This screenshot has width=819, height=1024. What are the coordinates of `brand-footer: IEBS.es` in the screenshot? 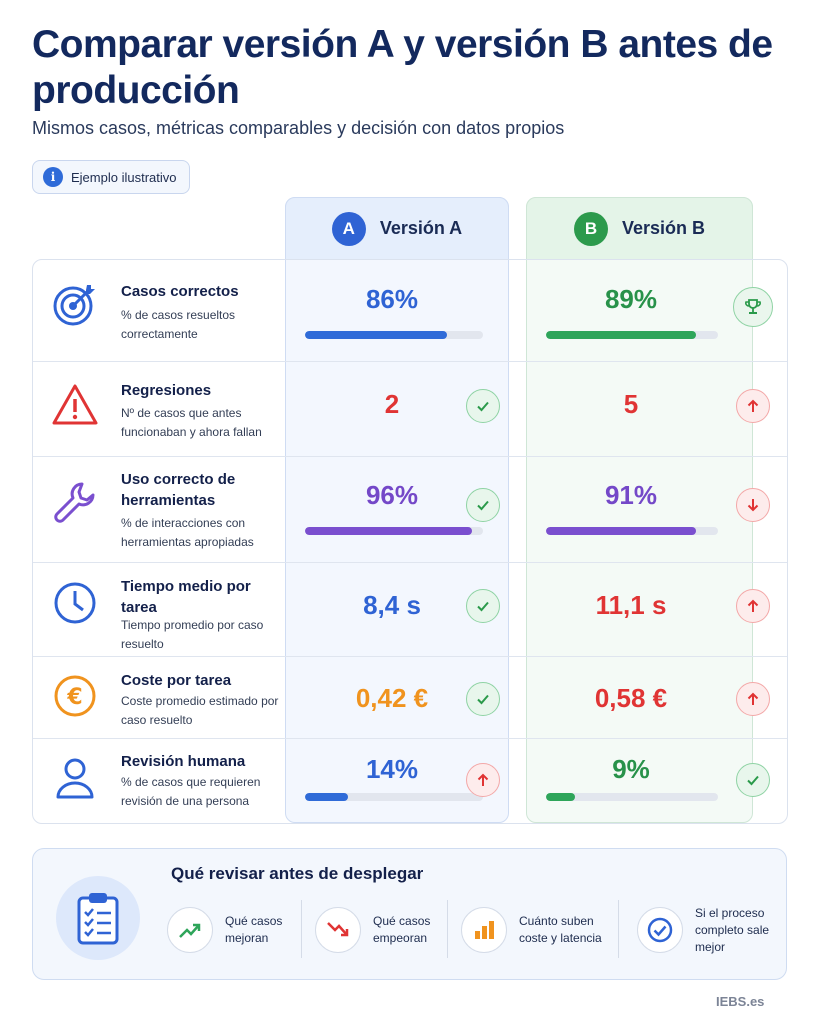 It's located at (740, 1001).